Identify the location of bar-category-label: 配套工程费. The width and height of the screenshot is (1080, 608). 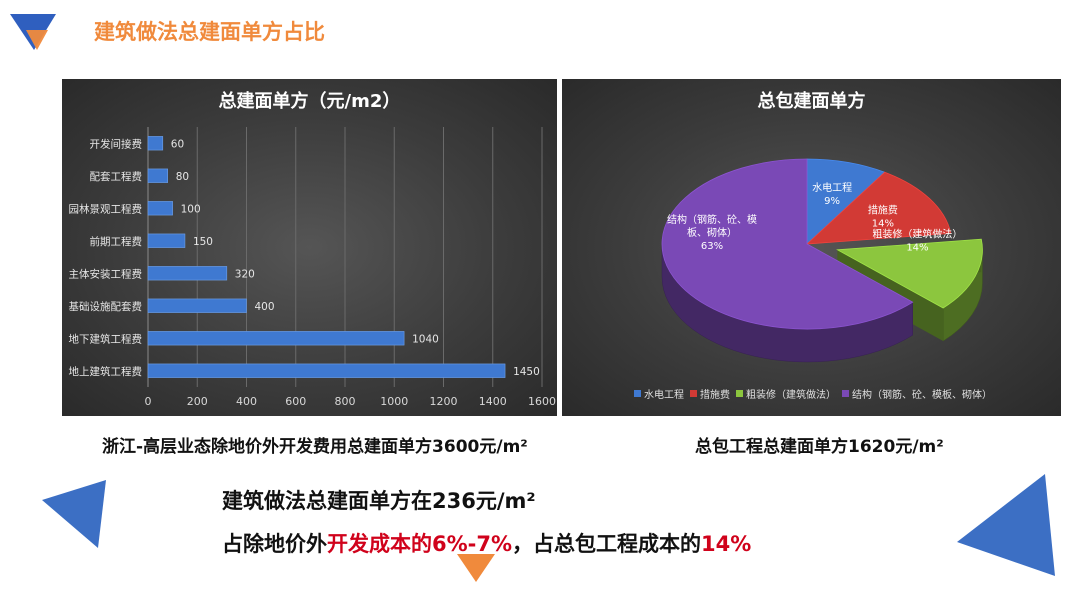
(116, 176).